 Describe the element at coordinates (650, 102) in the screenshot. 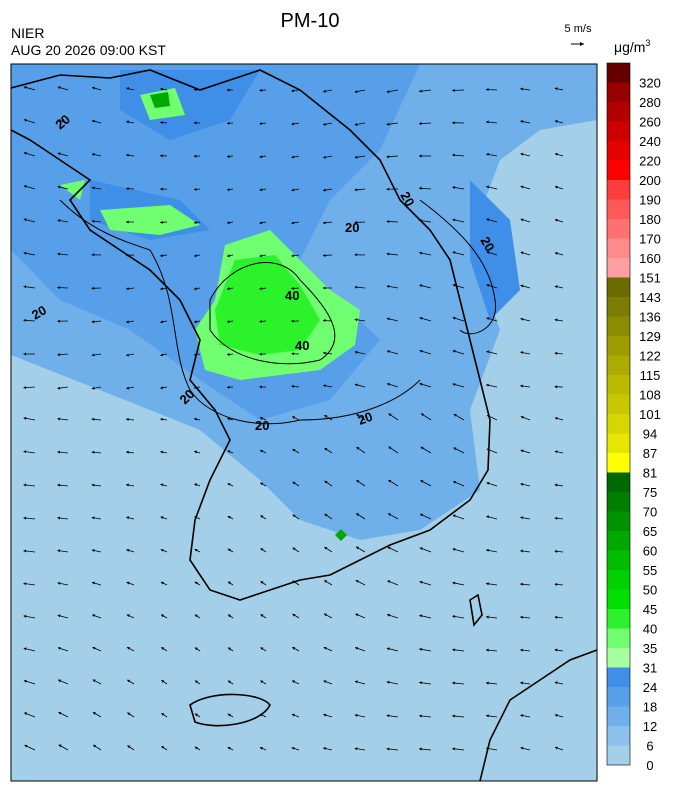

I see `colorbar-label: 280` at that location.